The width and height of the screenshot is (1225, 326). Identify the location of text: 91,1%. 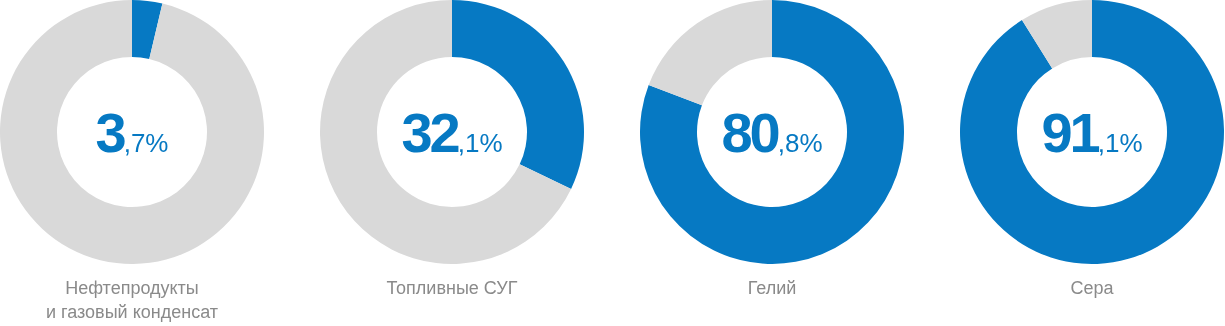
(1092, 132).